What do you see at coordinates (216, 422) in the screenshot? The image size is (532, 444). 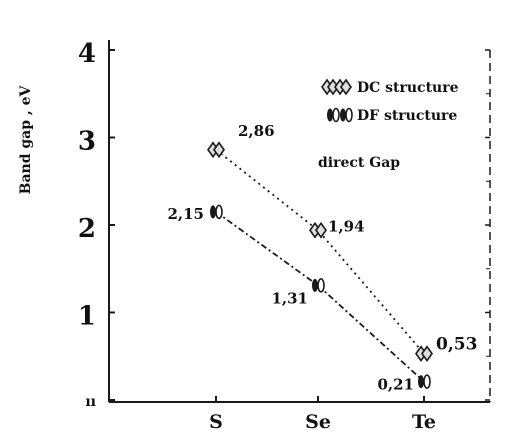 I see `x-tick-label: S` at bounding box center [216, 422].